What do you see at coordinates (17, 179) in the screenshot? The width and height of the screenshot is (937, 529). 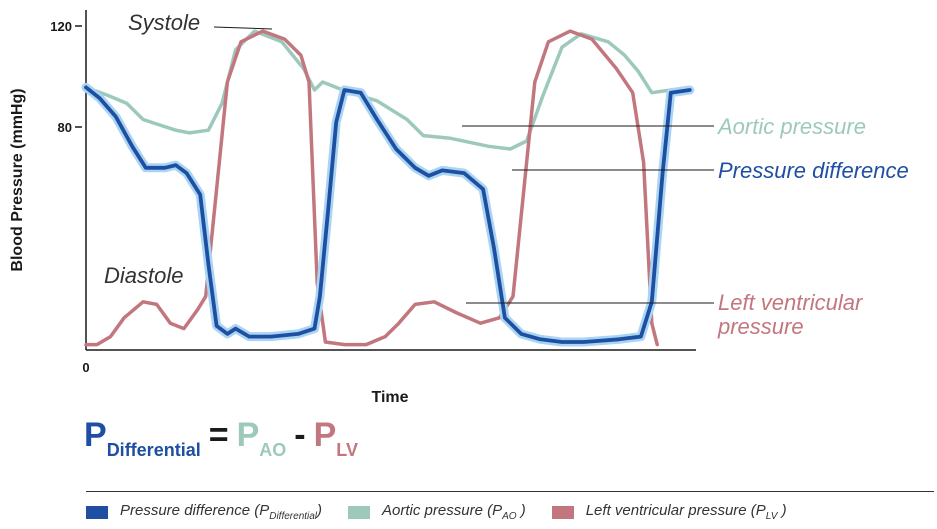 I see `y-axis-title: Blood Pressure (mmHg)` at bounding box center [17, 179].